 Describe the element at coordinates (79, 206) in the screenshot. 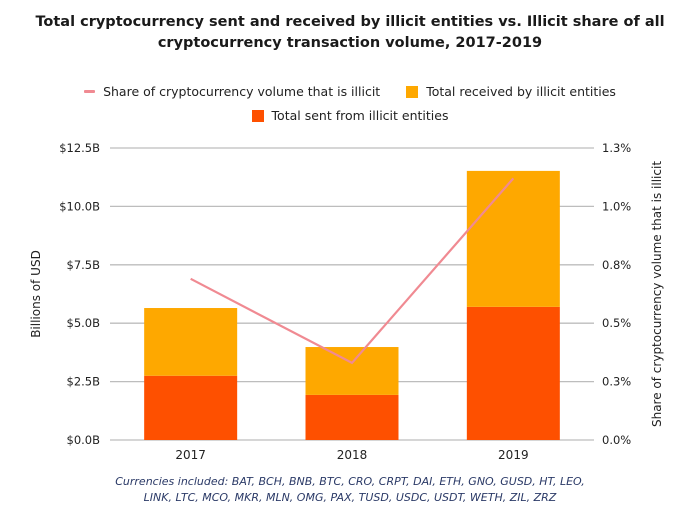

I see `y-tick-label: $10.0B` at that location.